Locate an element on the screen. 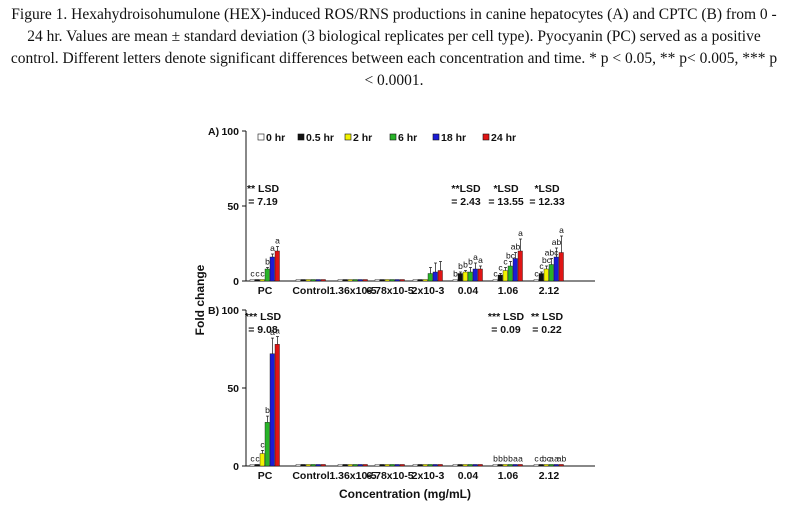 The image size is (789, 525). lsd-annotation: = 0.22 is located at coordinates (547, 330).